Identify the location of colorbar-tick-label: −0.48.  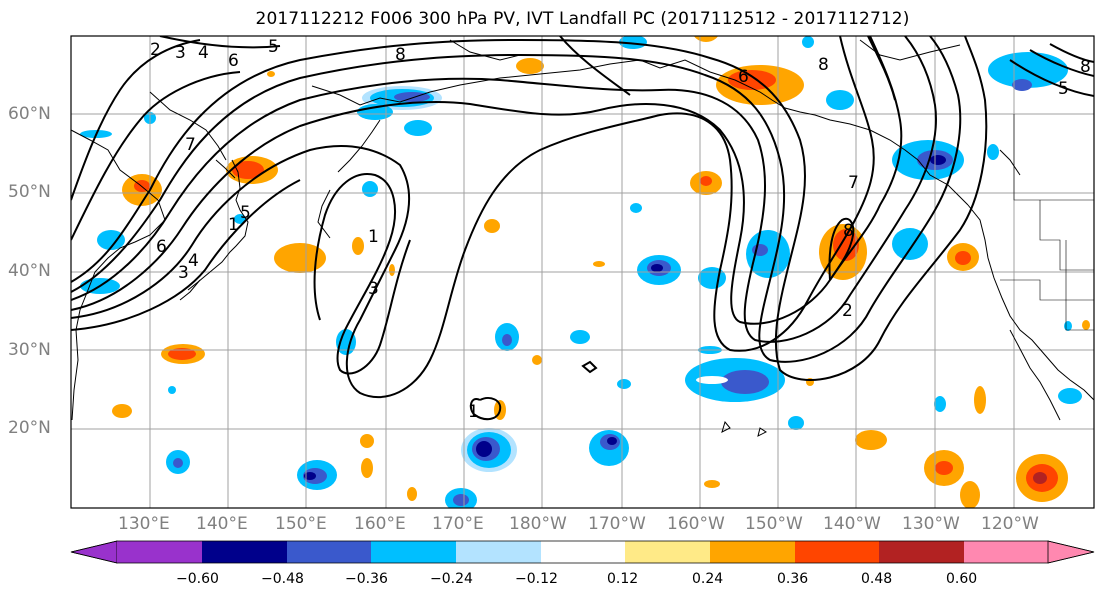
(282, 579).